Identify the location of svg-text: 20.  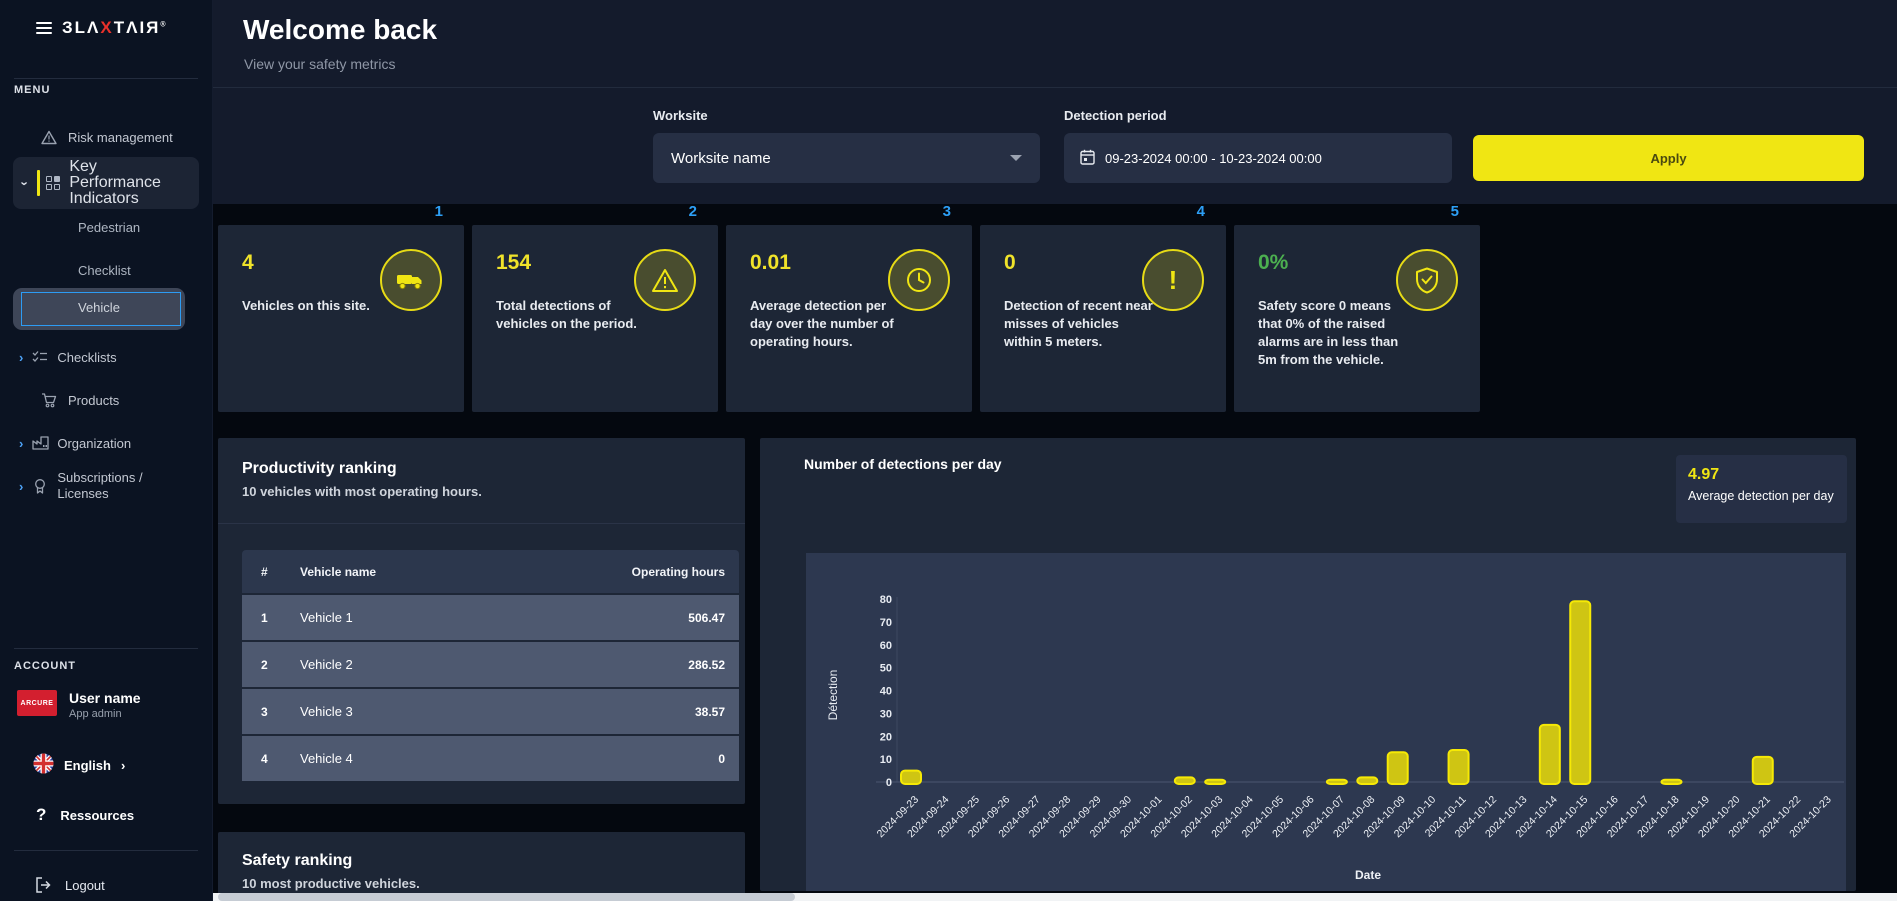
(886, 737).